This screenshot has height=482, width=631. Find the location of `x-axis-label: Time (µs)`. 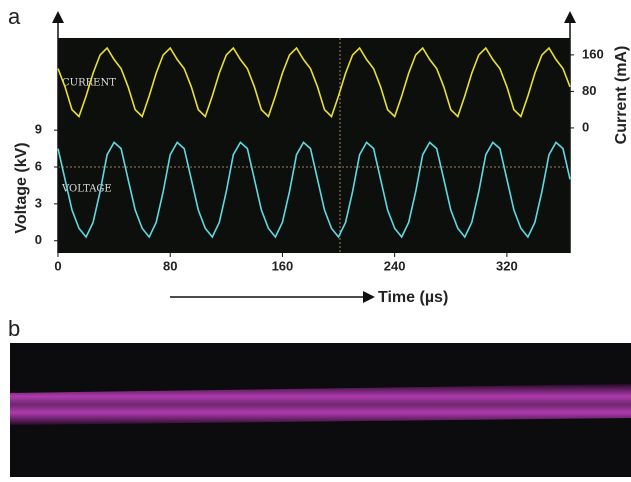

x-axis-label: Time (µs) is located at coordinates (413, 297).